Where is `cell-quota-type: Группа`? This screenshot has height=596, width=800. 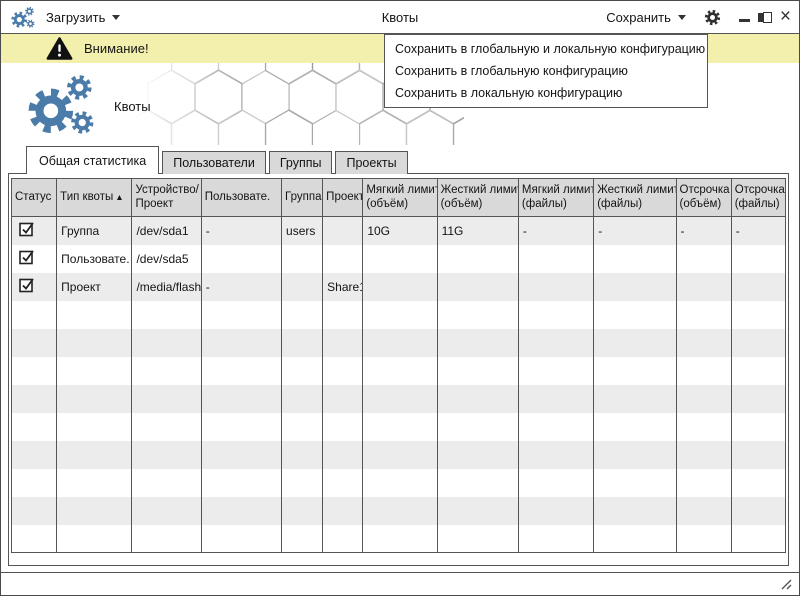
cell-quota-type: Группа is located at coordinates (94, 230).